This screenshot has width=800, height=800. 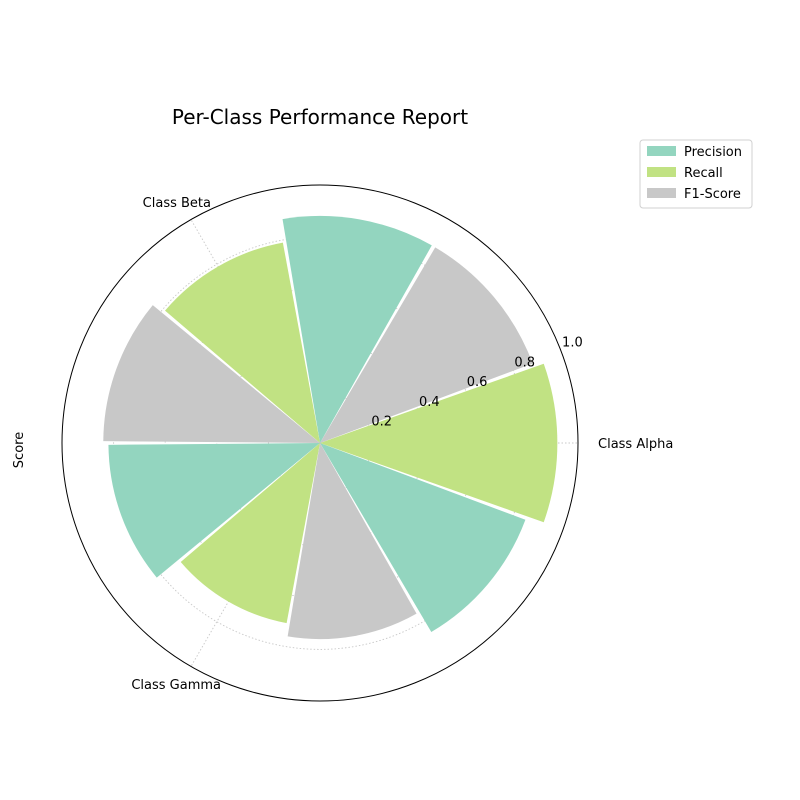 I want to click on r-tick-label: 0.4, so click(x=429, y=402).